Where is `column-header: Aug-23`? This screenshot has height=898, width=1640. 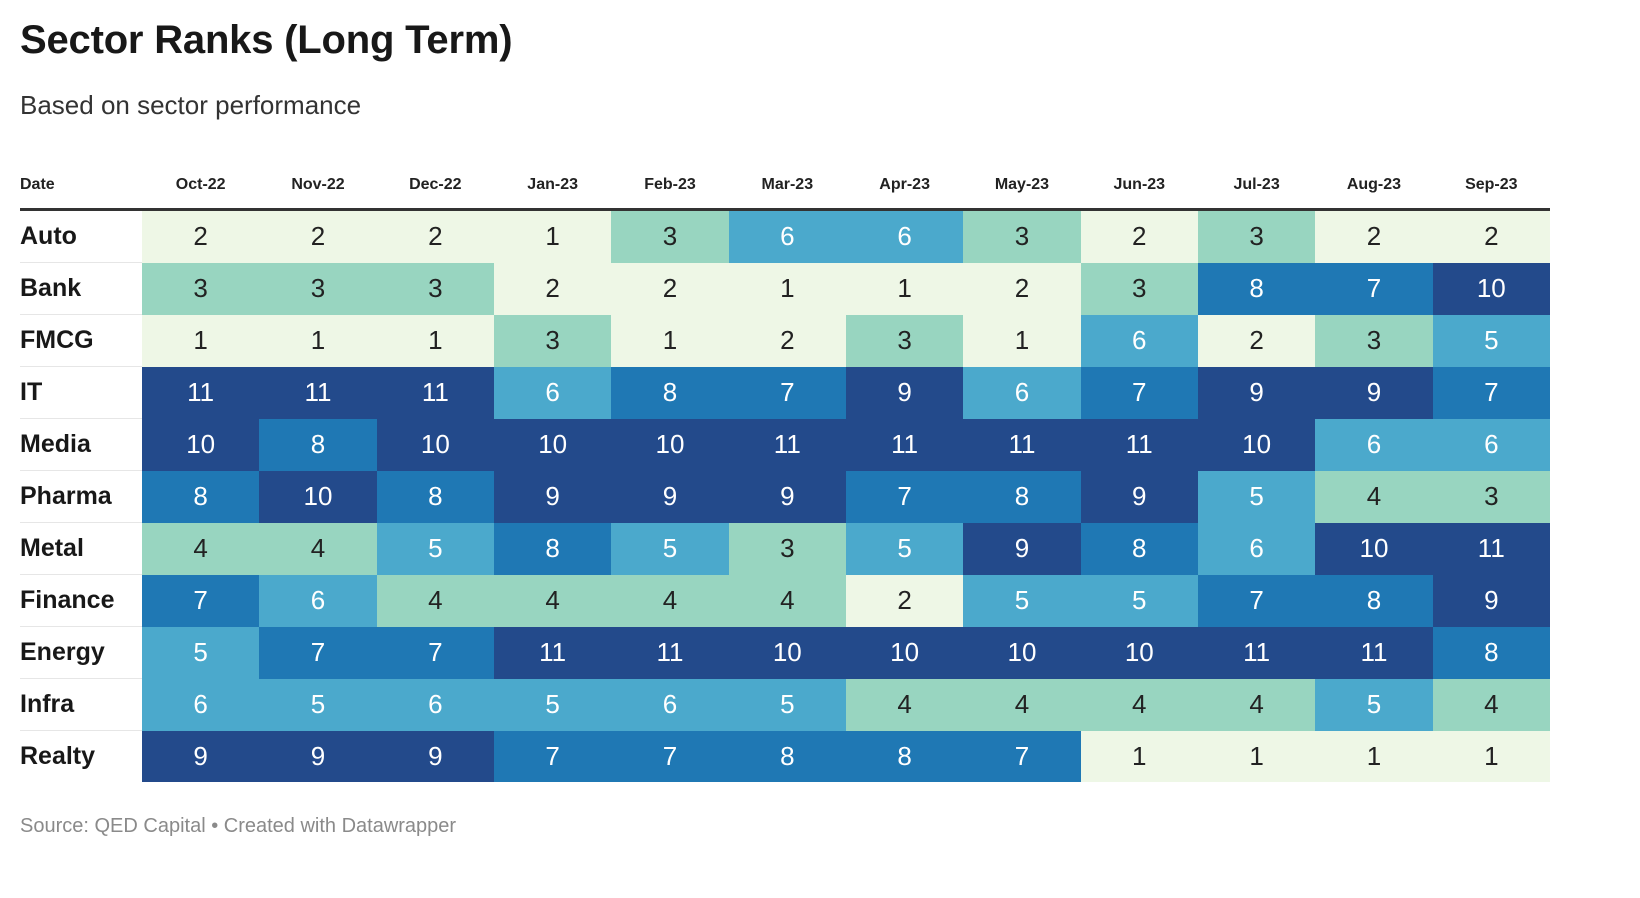 column-header: Aug-23 is located at coordinates (1374, 186).